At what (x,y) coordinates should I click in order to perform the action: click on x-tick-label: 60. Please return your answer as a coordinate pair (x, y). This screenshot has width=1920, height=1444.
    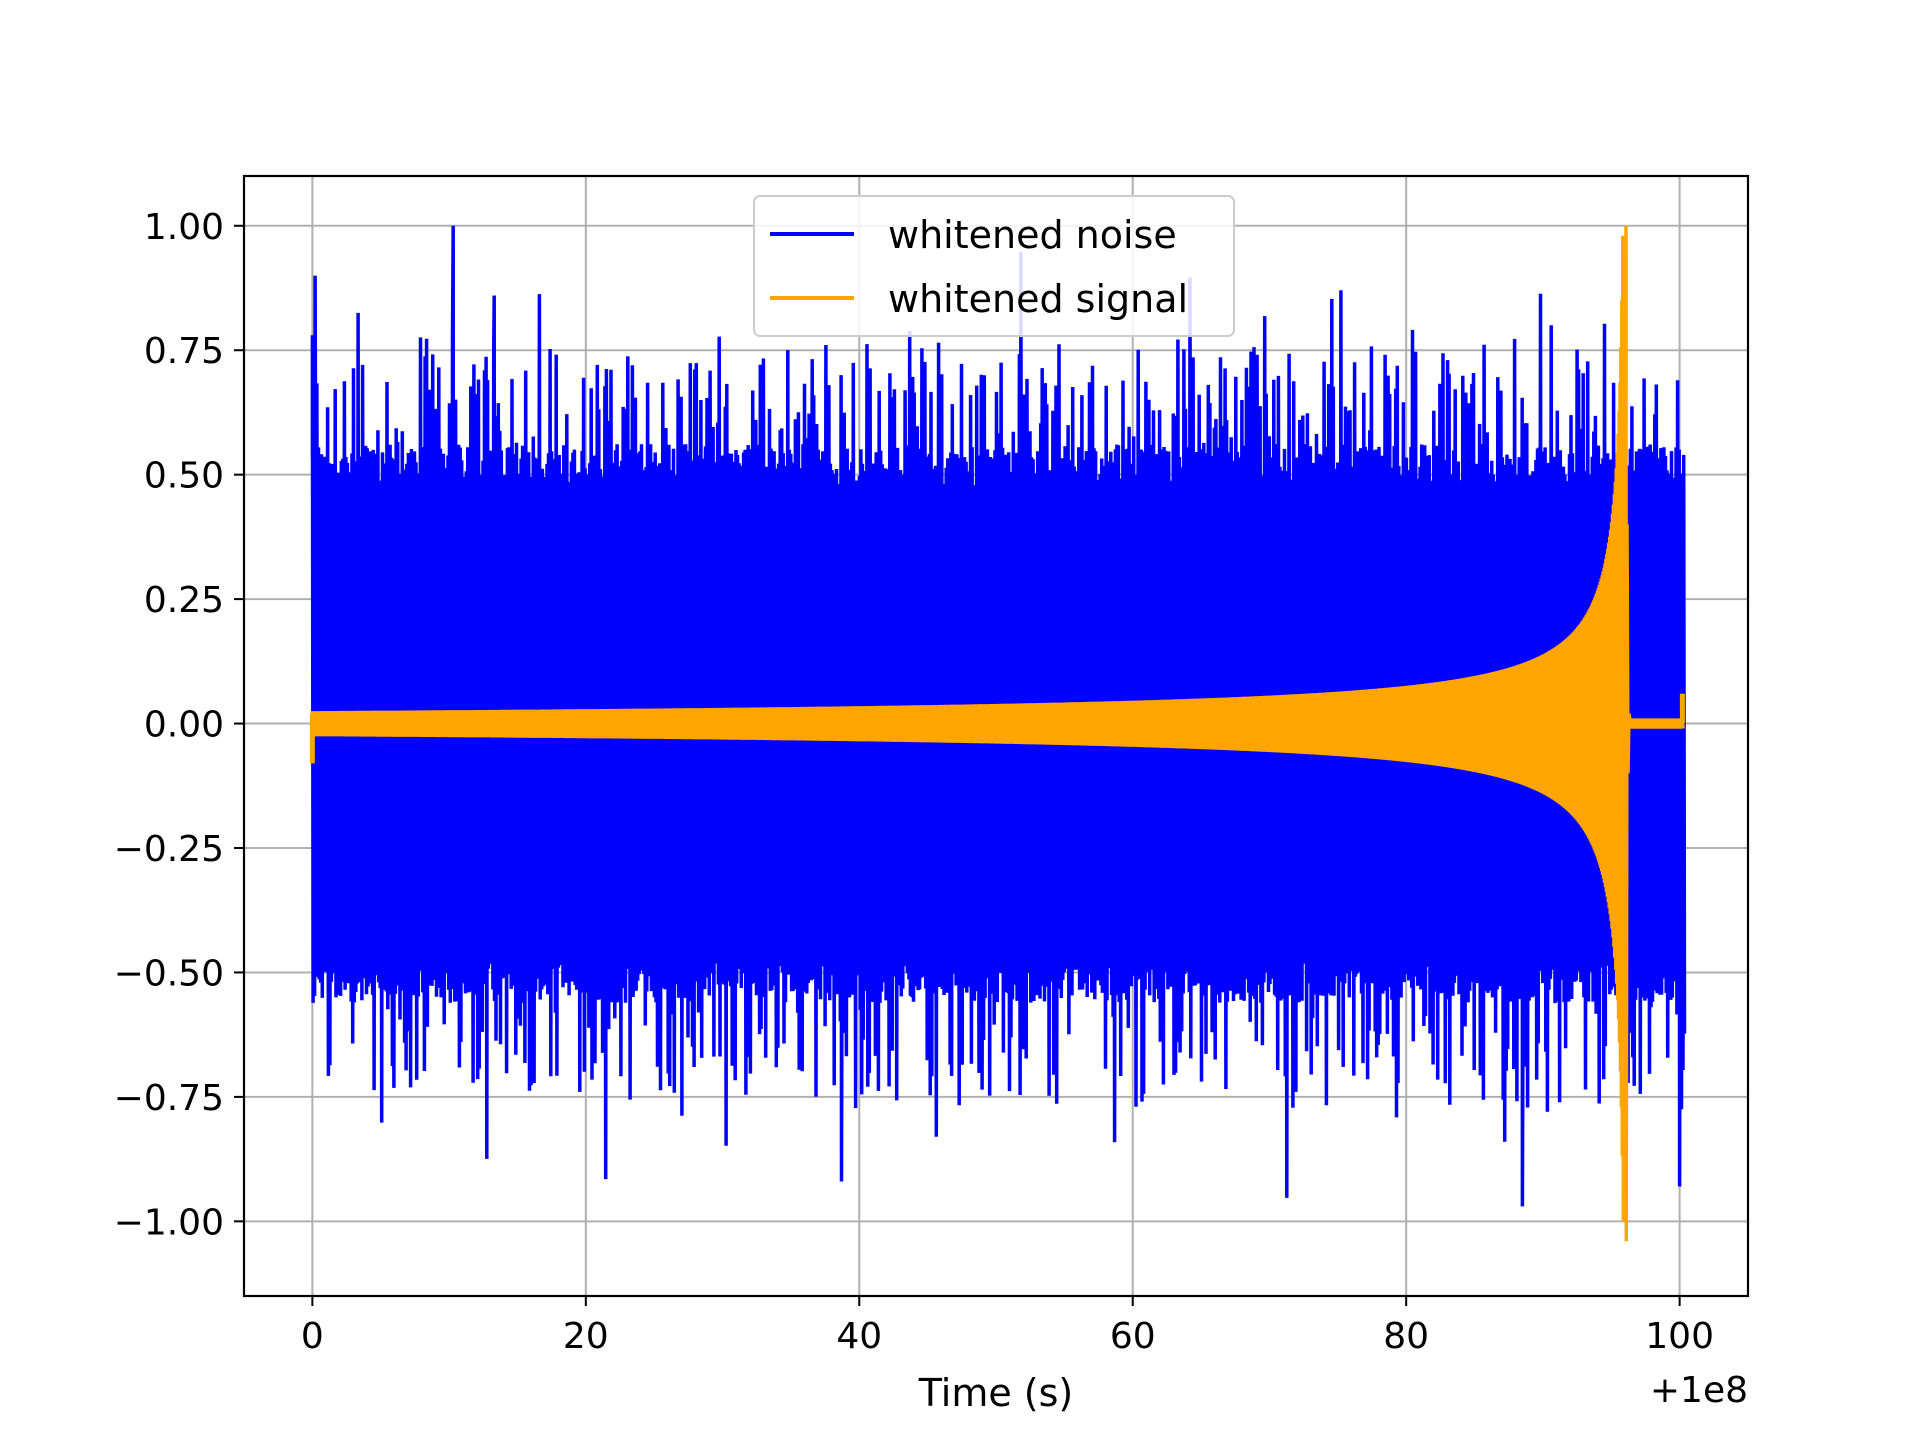
    Looking at the image, I should click on (1133, 1336).